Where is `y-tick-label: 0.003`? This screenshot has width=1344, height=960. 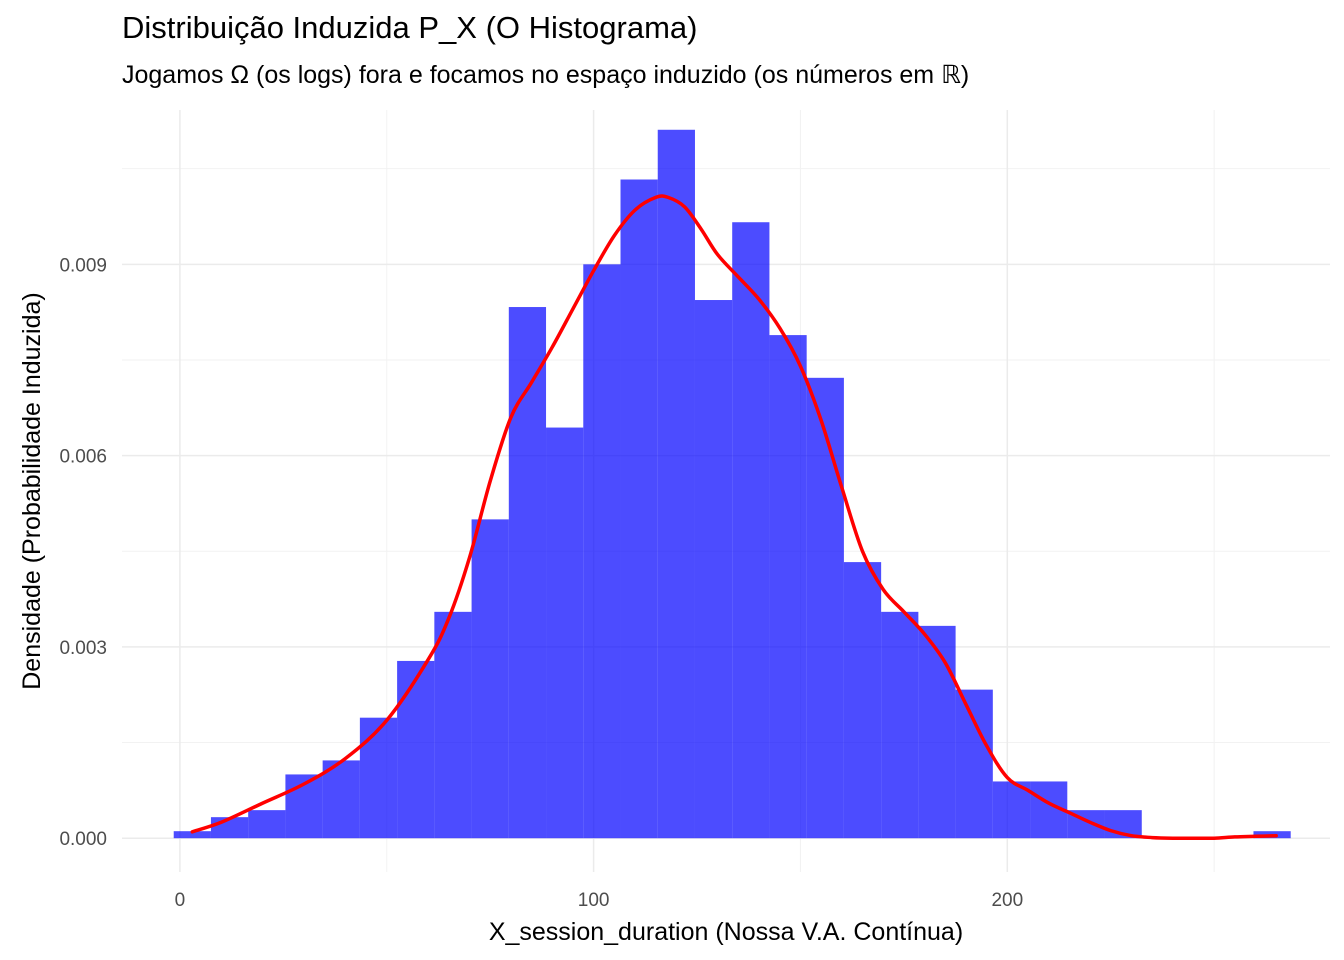
y-tick-label: 0.003 is located at coordinates (83, 648).